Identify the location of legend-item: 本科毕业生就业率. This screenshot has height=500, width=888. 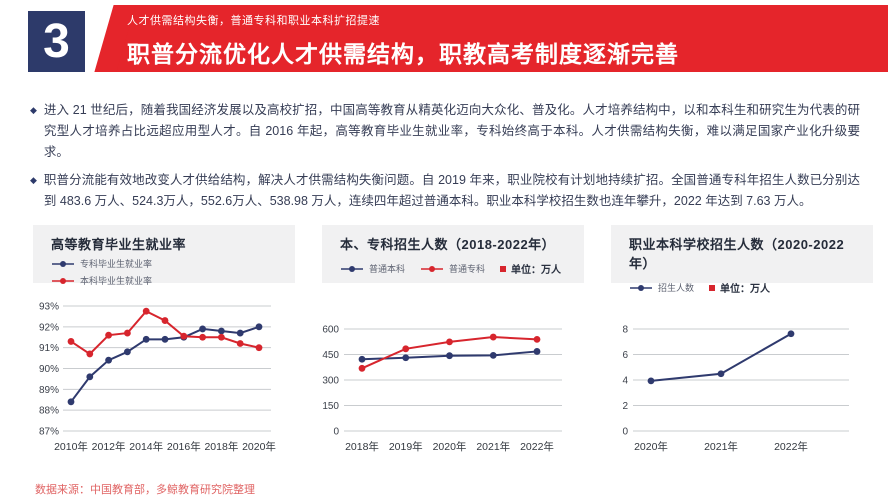
(166, 280).